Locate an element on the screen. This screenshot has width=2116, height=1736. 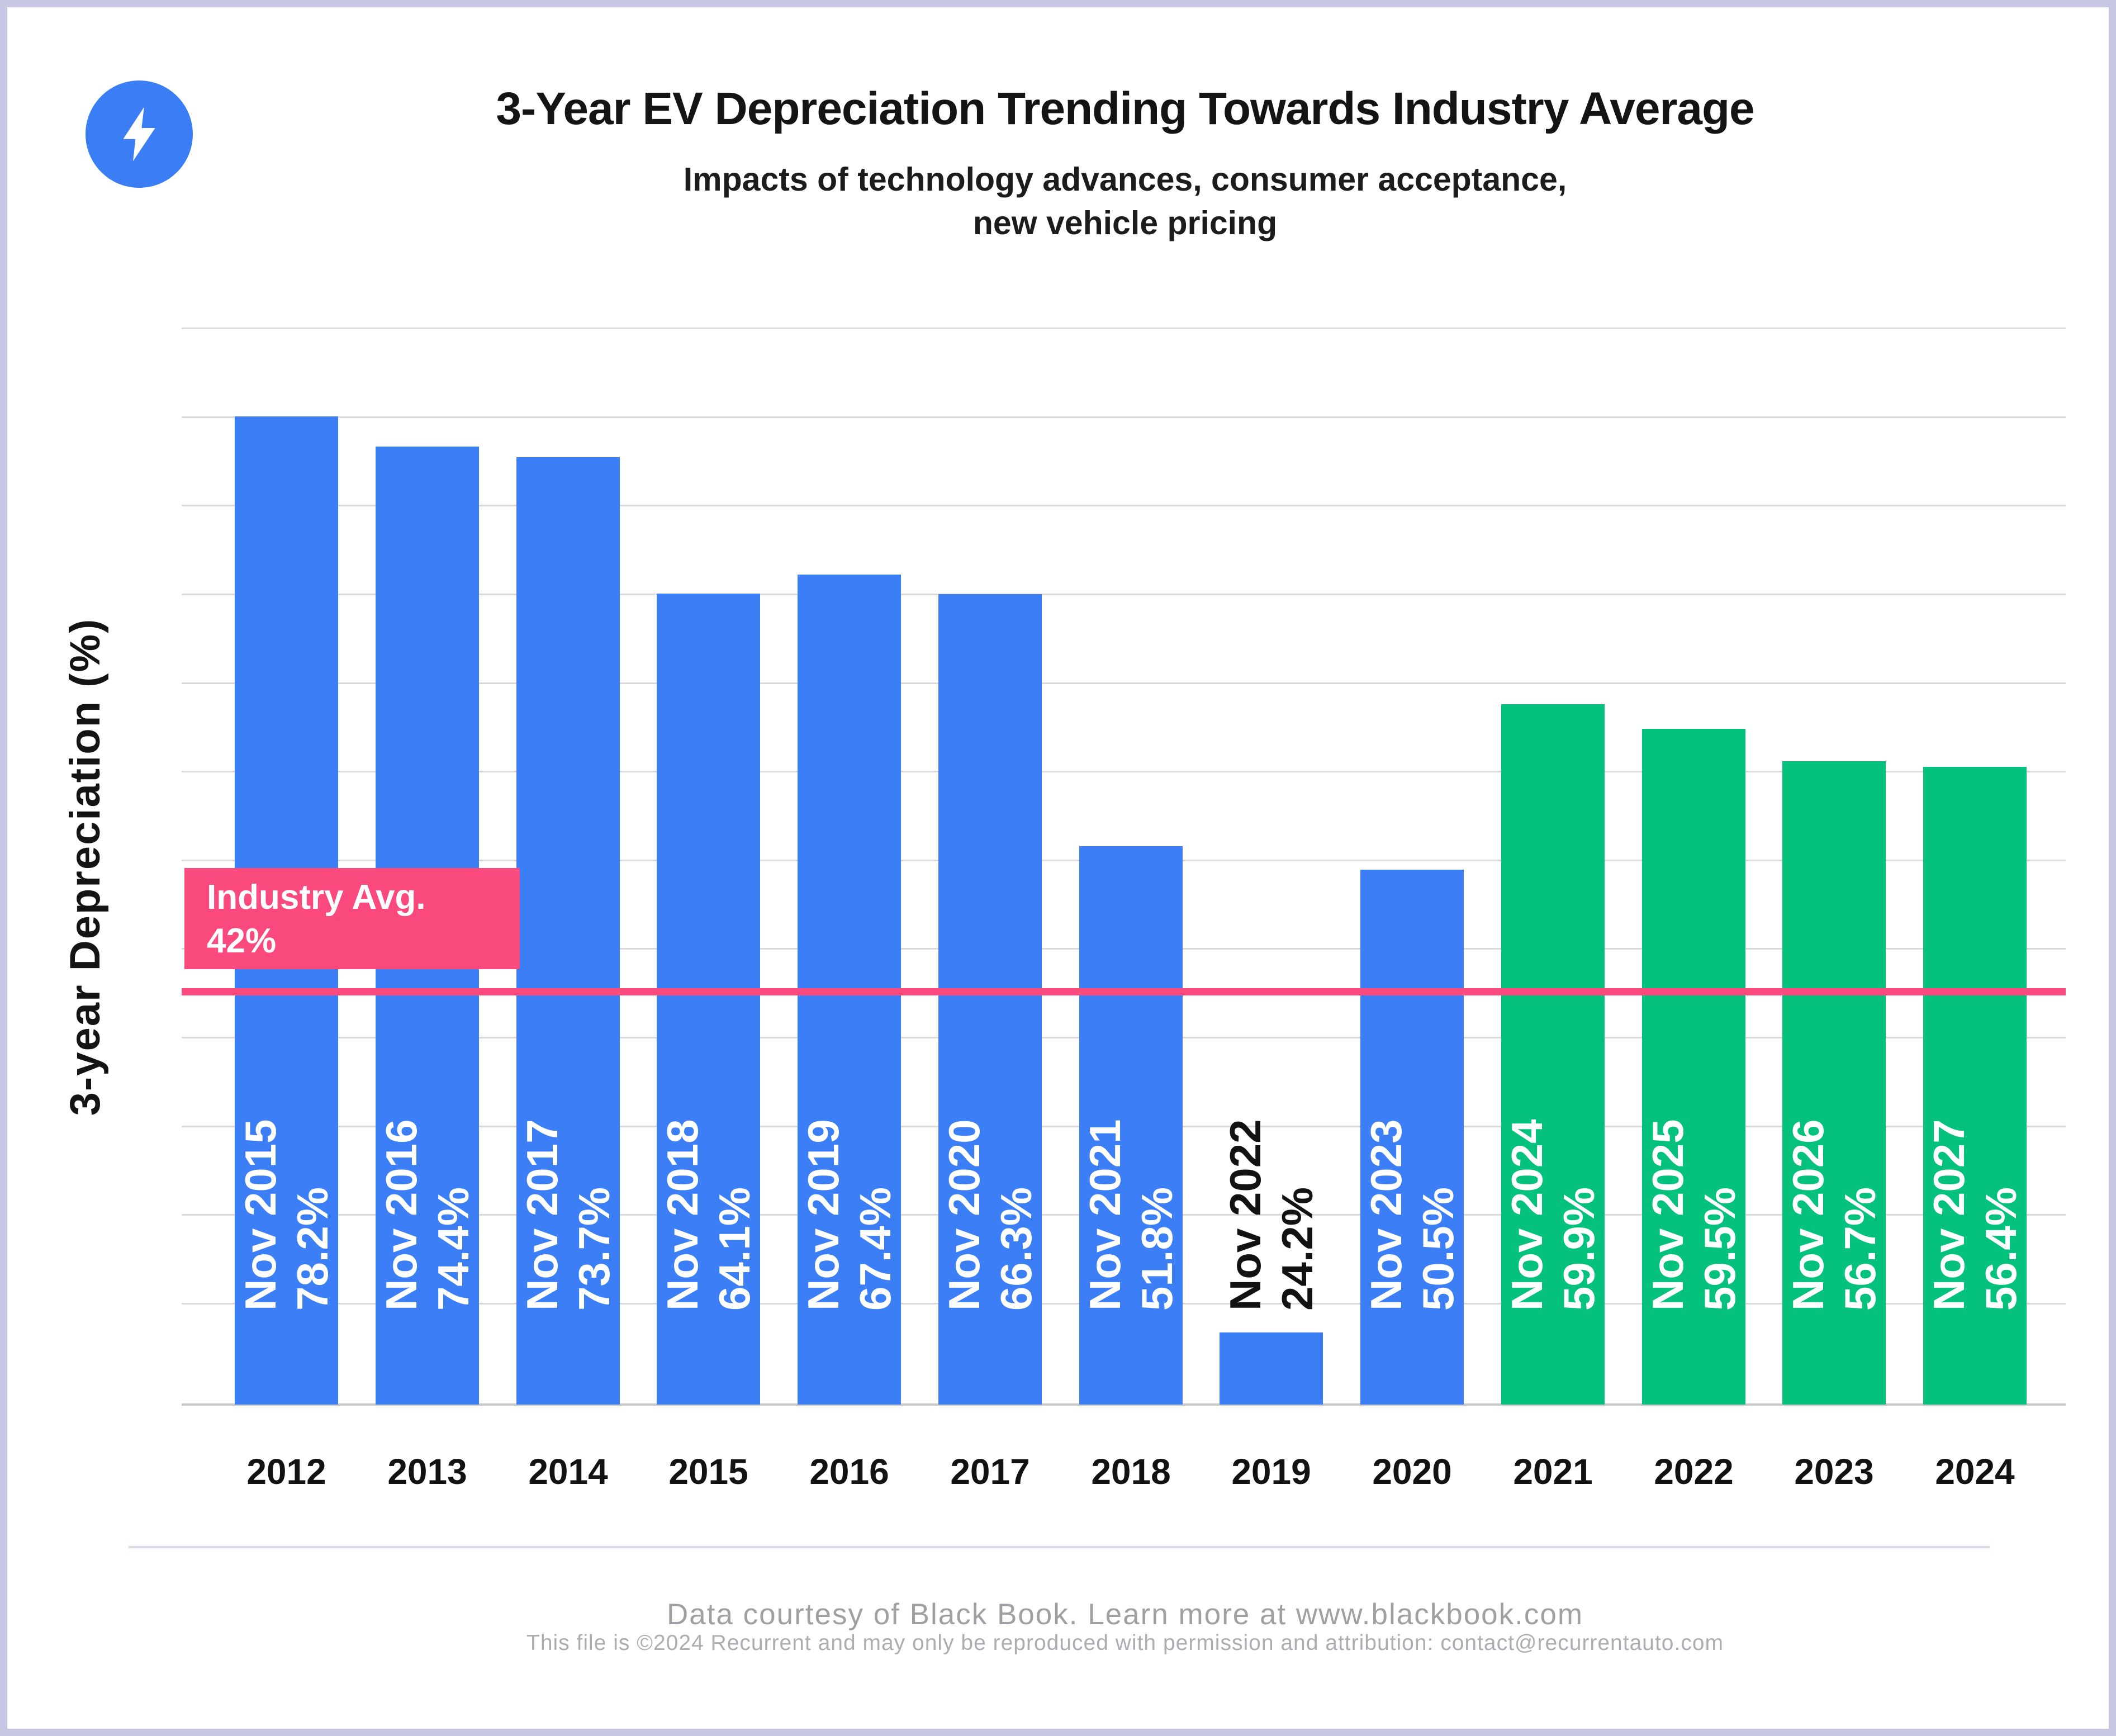
bar-label-percent: 56.4% is located at coordinates (2001, 1249).